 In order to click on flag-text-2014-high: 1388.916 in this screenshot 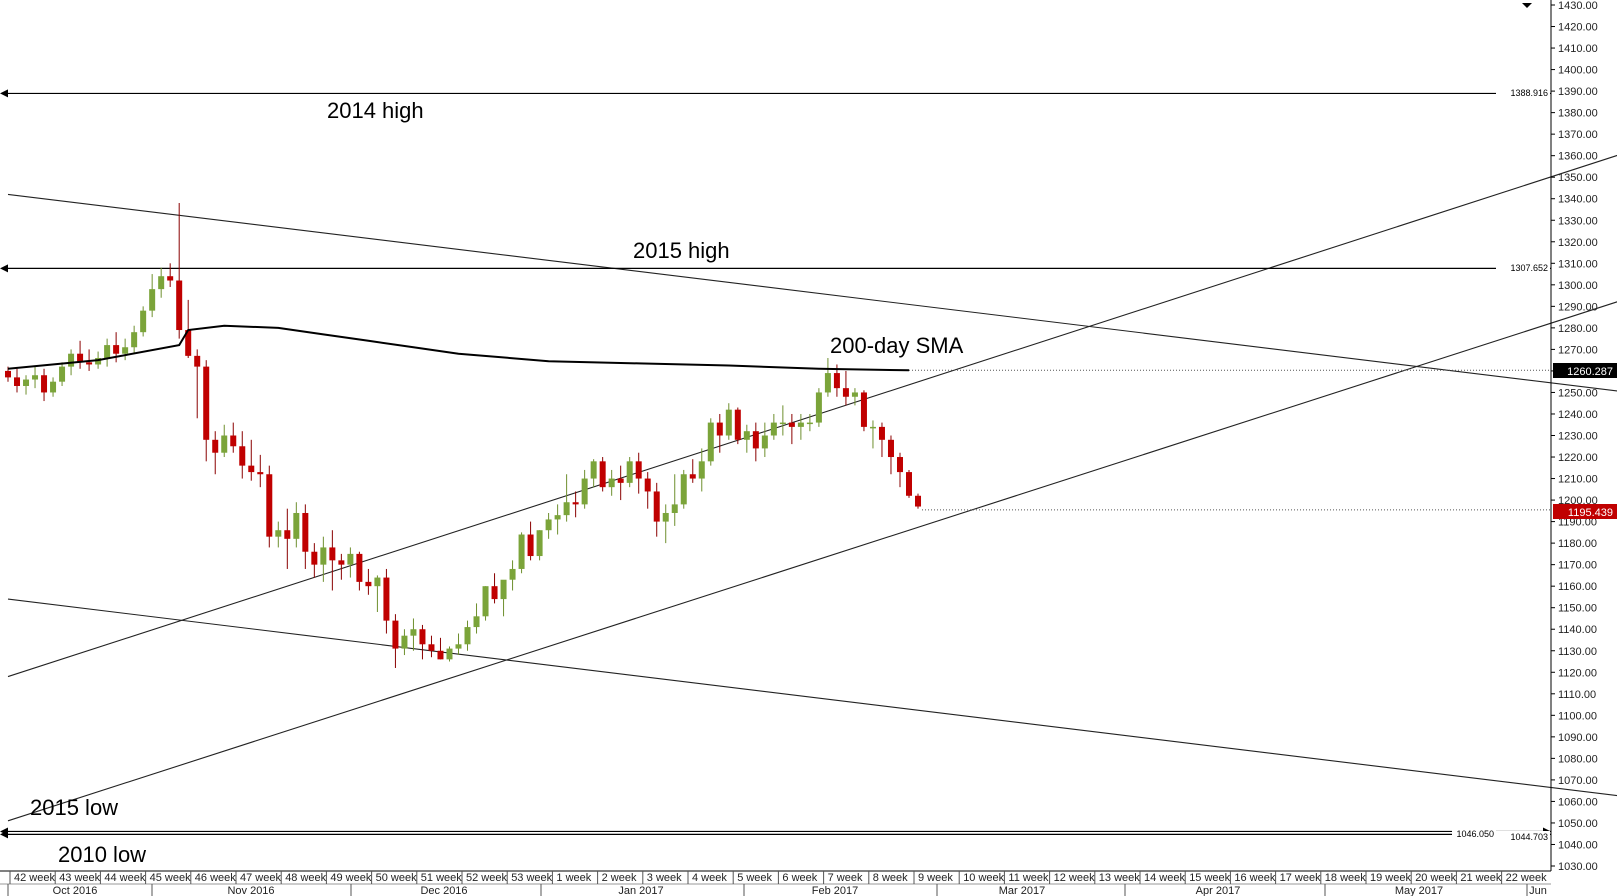, I will do `click(1529, 93)`.